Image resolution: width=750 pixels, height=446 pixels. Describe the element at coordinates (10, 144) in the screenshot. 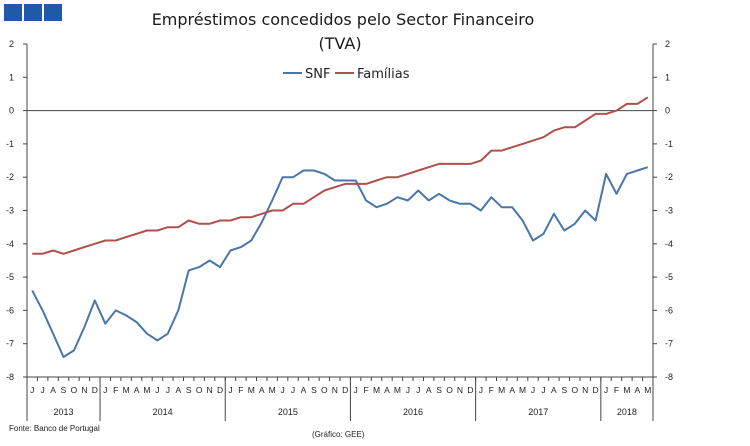

I see `y-tick-label-left: -1` at that location.